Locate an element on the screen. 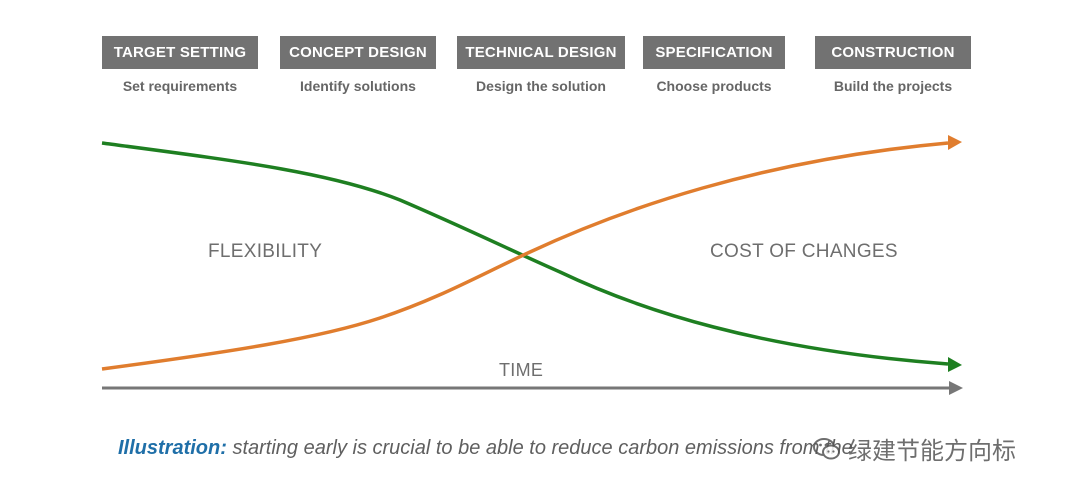  wechat-icon is located at coordinates (826, 448).